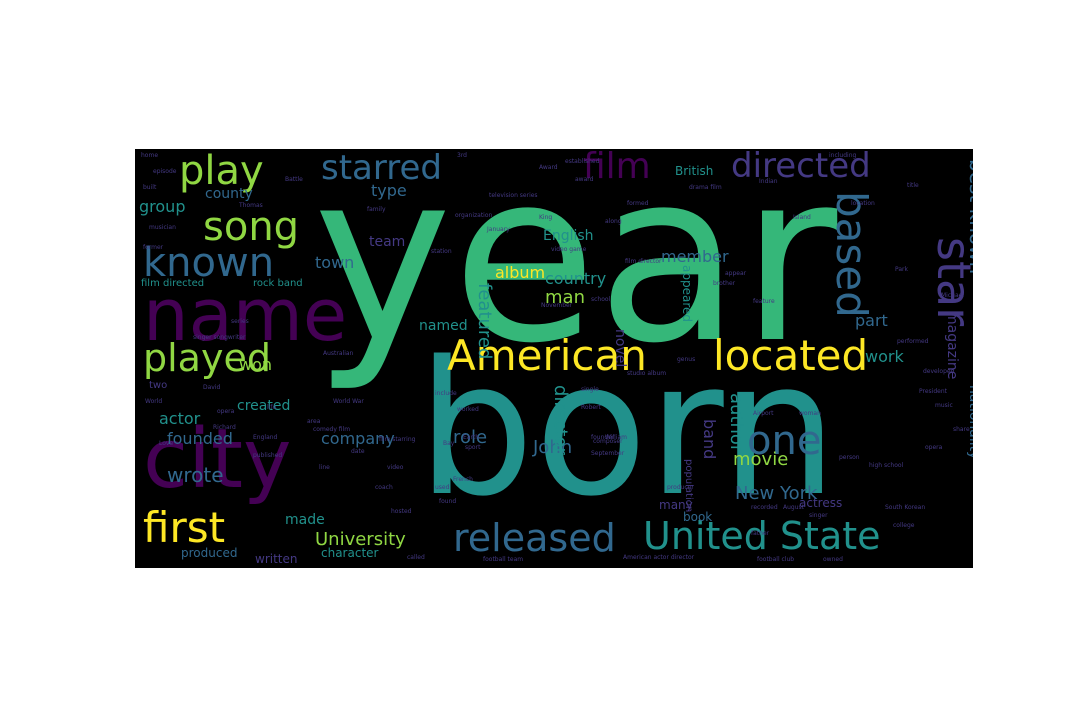 This screenshot has width=1080, height=720. I want to click on word-40: nationality, so click(969, 422).